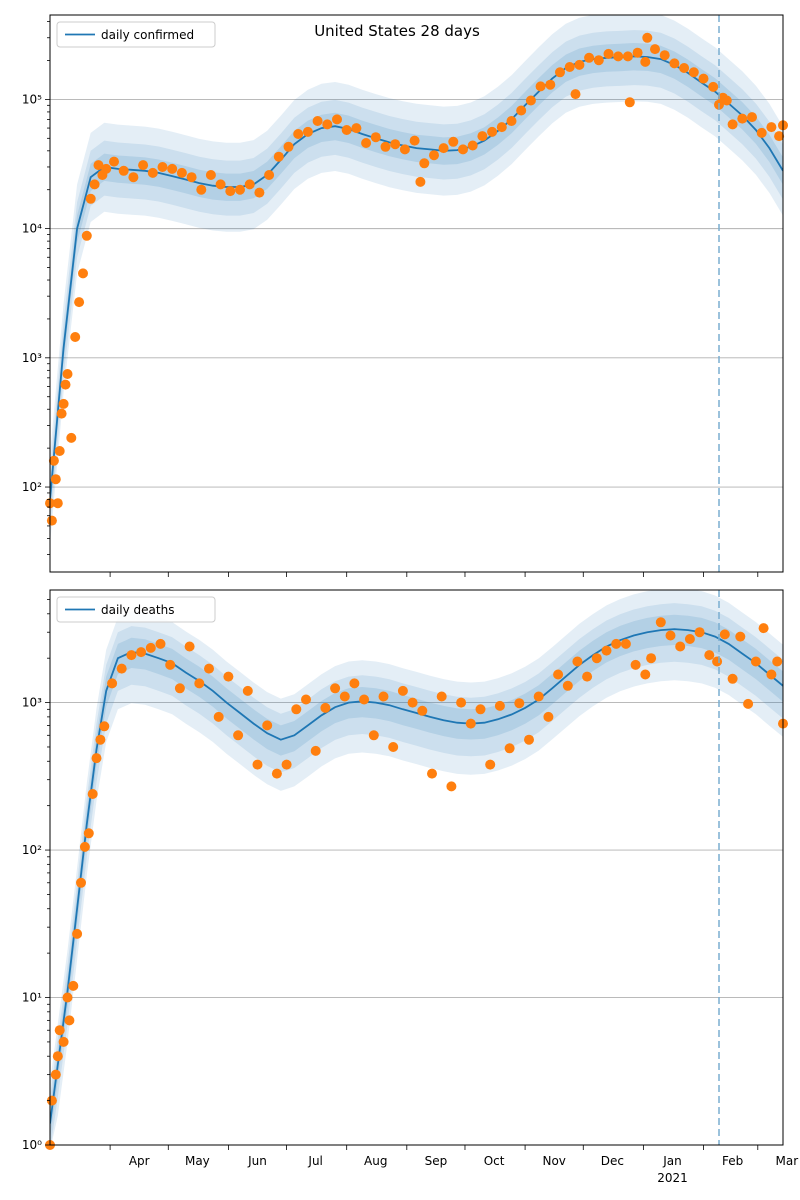  Describe the element at coordinates (32, 998) in the screenshot. I see `y-tick-label: 10¹` at that location.